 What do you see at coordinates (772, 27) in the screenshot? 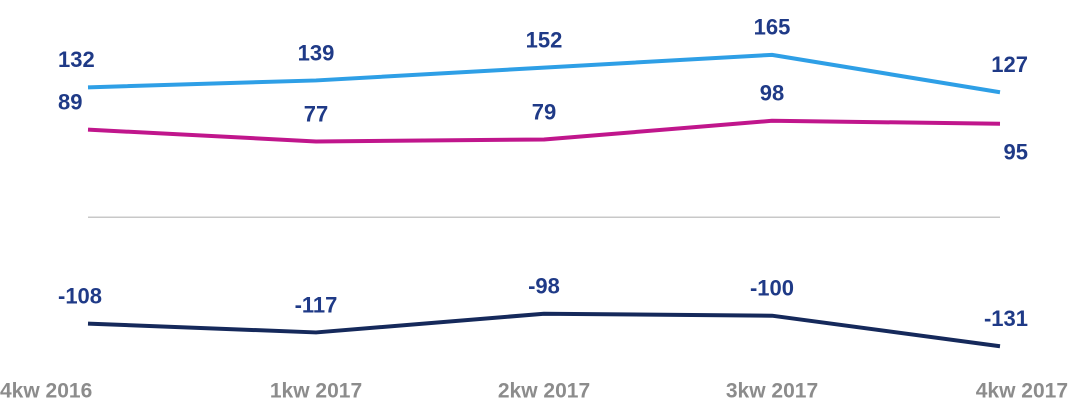
I see `data-label: 165` at bounding box center [772, 27].